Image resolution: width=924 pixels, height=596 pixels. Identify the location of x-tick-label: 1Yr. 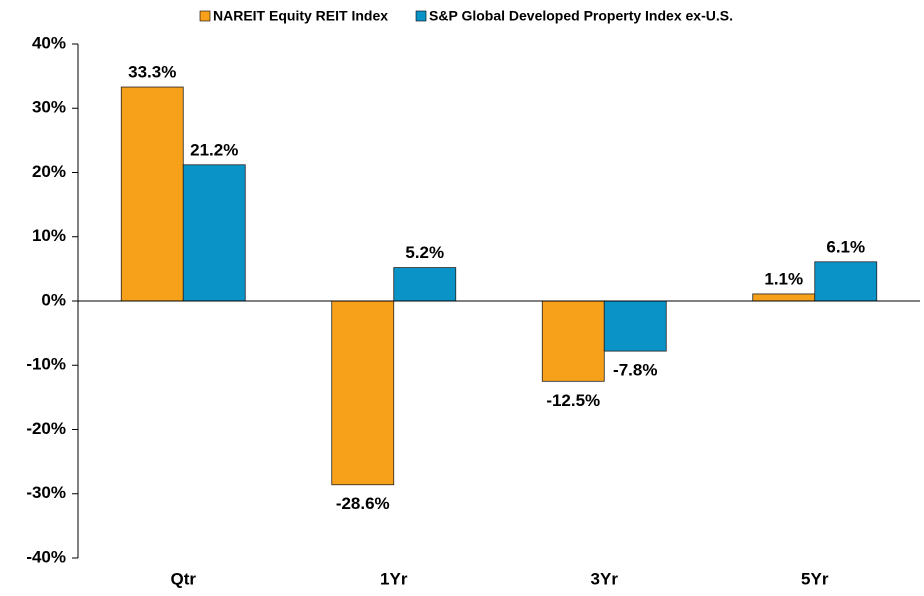
(394, 578).